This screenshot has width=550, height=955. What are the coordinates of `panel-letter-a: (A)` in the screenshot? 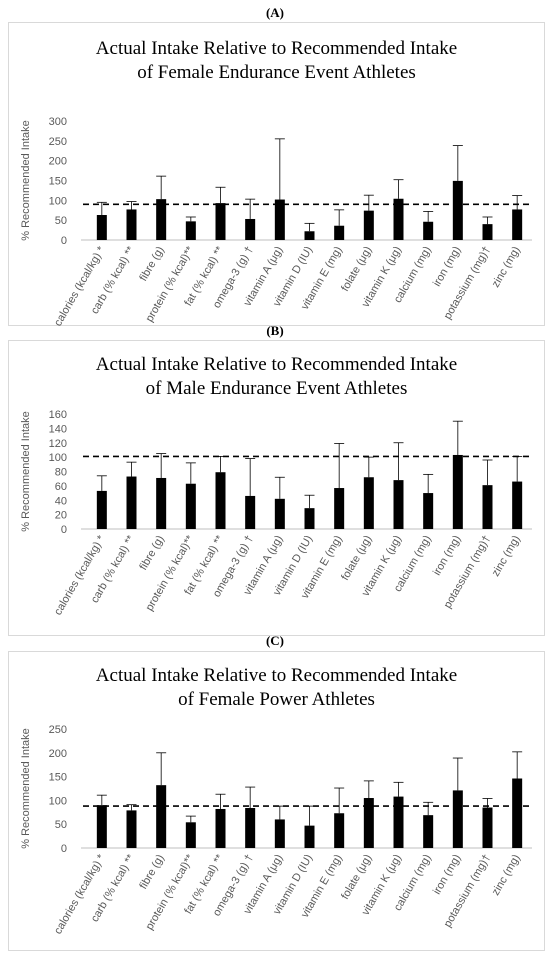 It's located at (275, 12).